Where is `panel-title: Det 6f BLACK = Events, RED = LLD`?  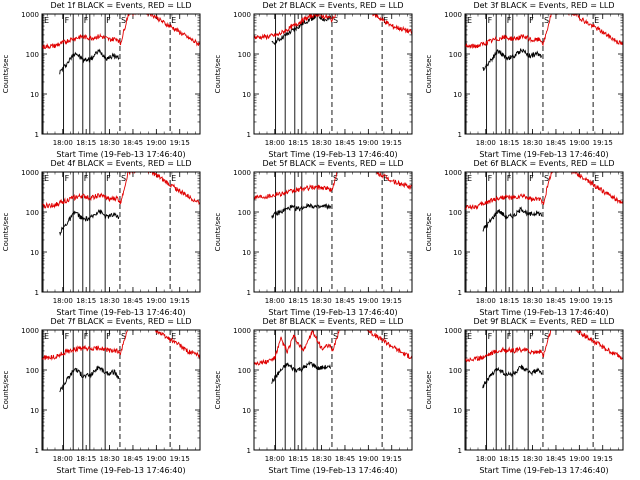 panel-title: Det 6f BLACK = Events, RED = LLD is located at coordinates (543, 163).